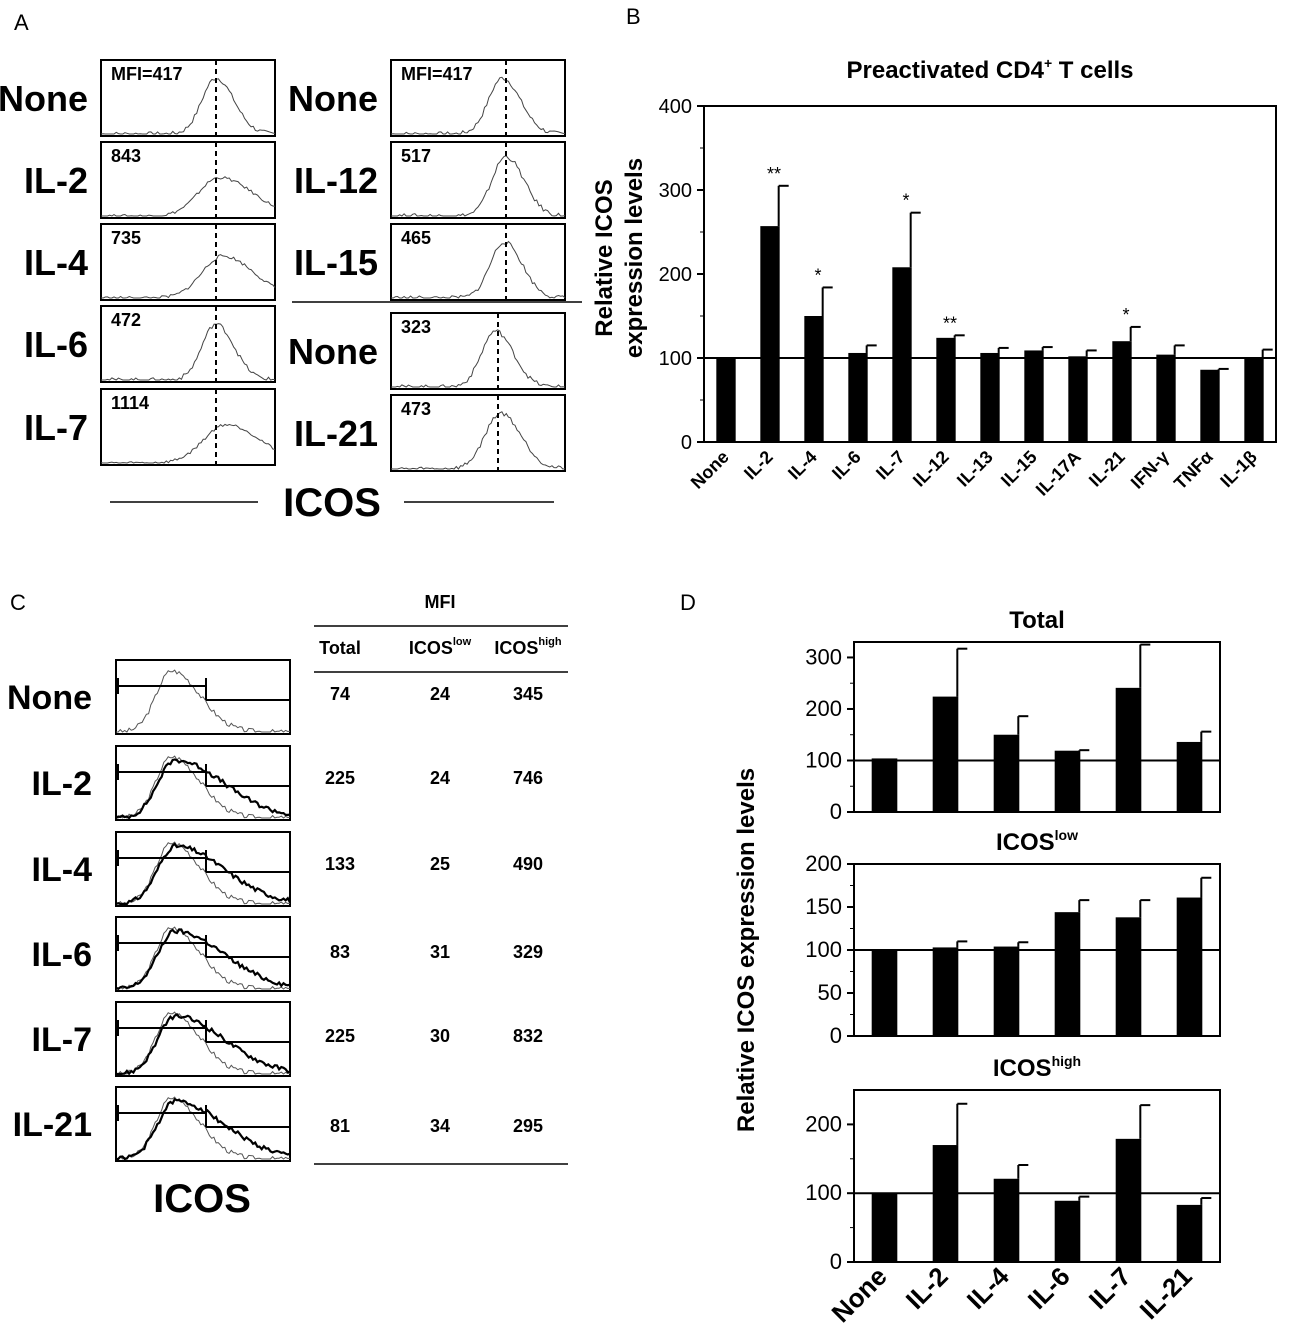 The image size is (1292, 1342). Describe the element at coordinates (49, 698) in the screenshot. I see `panel-c-row-label: None` at that location.